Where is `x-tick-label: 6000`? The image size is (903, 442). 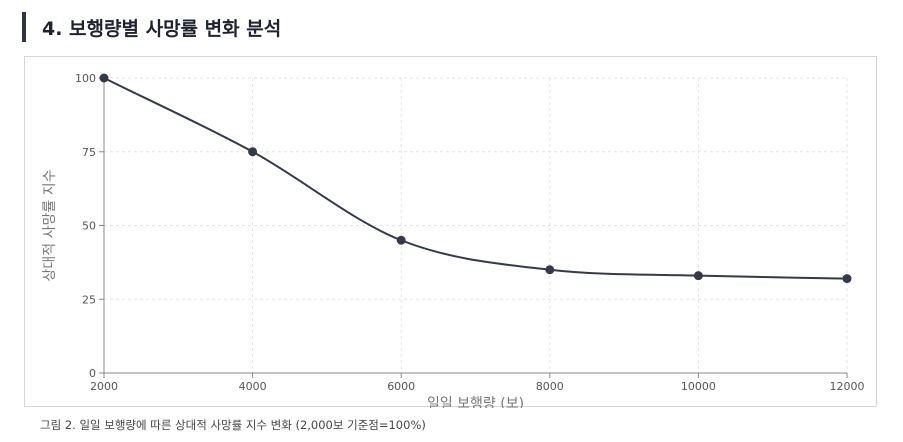
x-tick-label: 6000 is located at coordinates (401, 386).